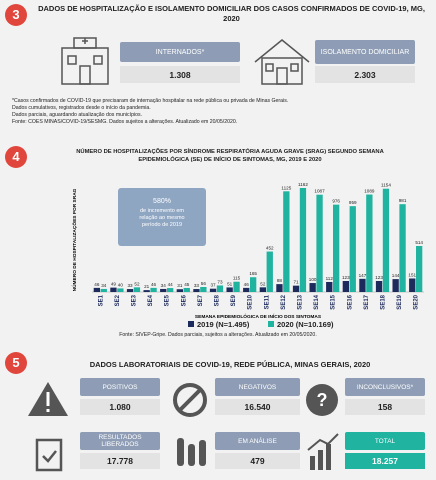 Image resolution: width=436 pixels, height=480 pixels. What do you see at coordinates (363, 275) in the screenshot?
I see `data-label: 147` at bounding box center [363, 275].